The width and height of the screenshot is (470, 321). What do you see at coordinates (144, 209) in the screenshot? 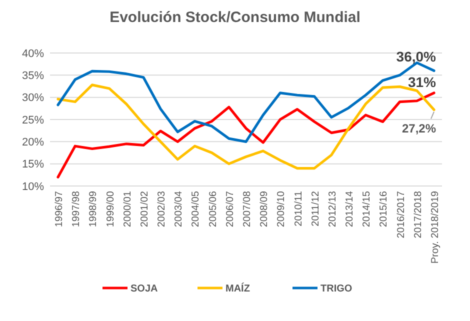
I see `x-tick-label: 2001/02` at bounding box center [144, 209].